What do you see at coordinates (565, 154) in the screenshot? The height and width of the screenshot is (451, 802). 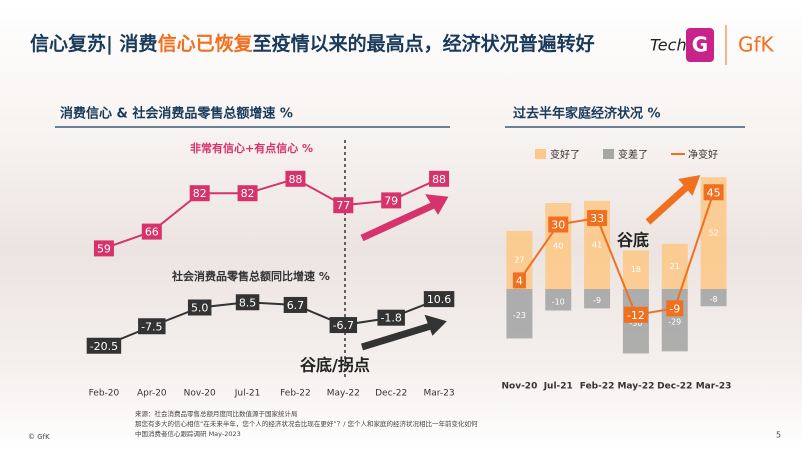 I see `legend-label: 变好了` at bounding box center [565, 154].